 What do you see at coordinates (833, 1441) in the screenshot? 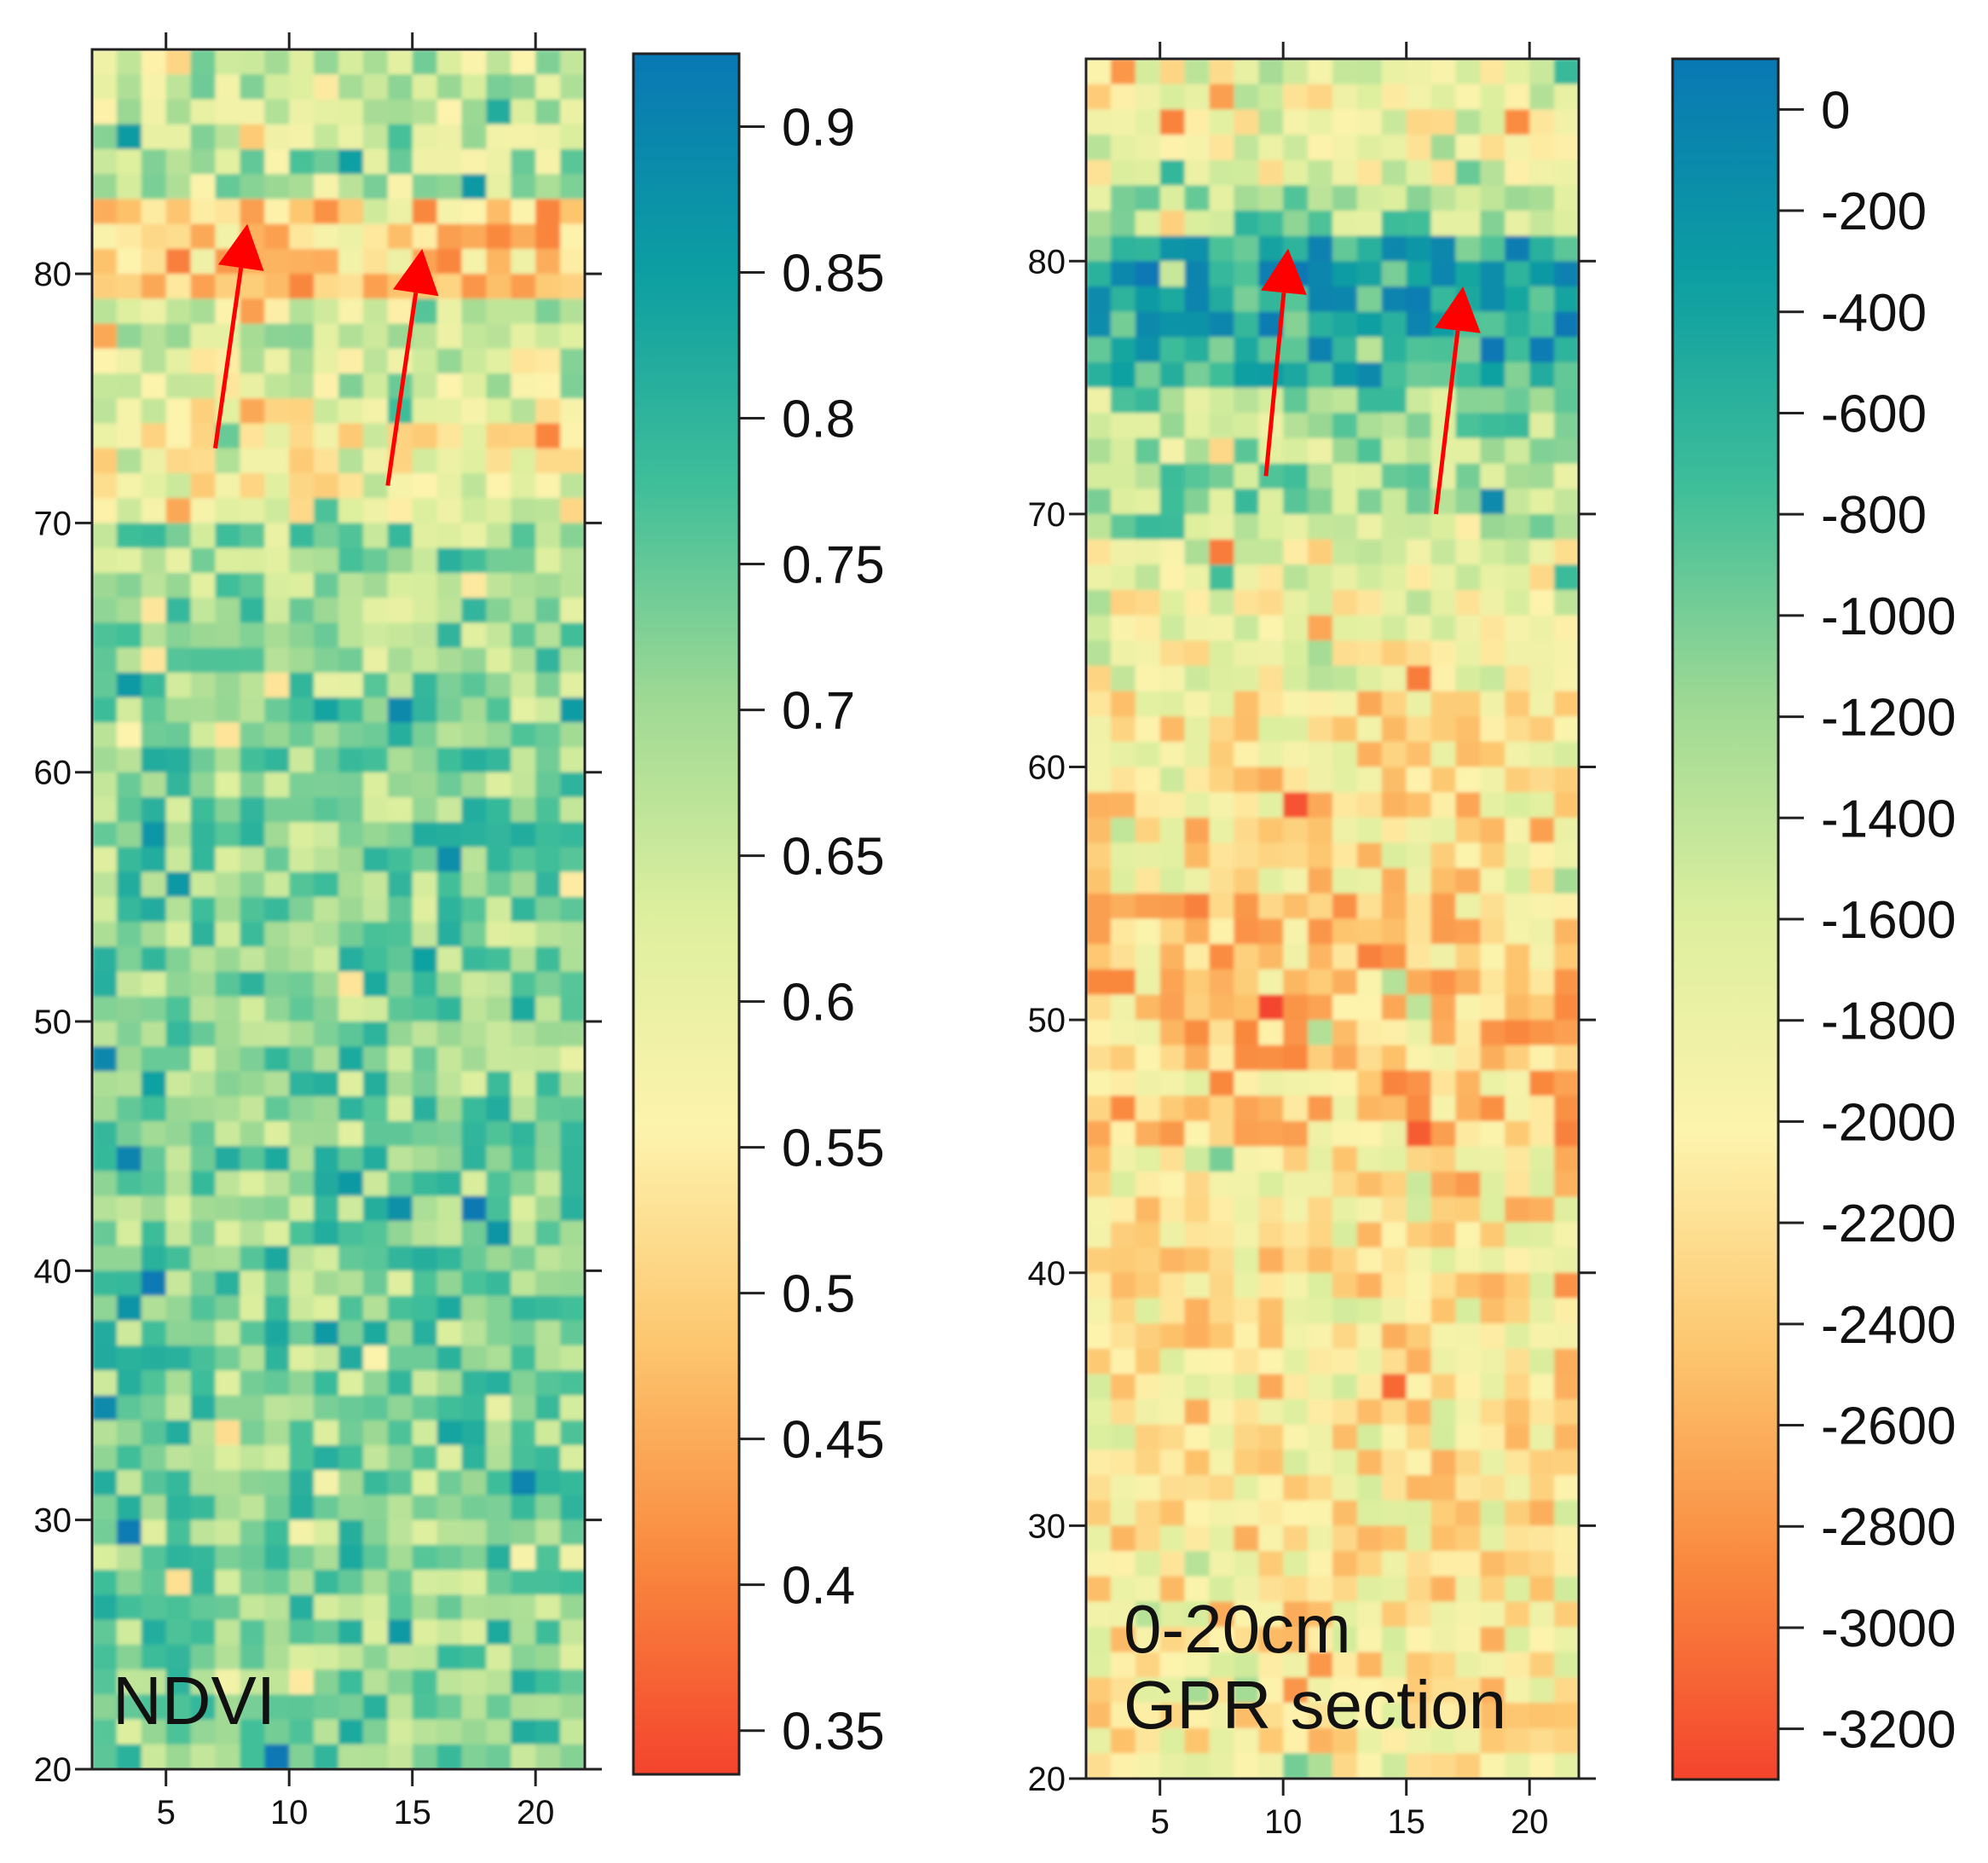
I see `colorbar-tick-label: 0.45` at bounding box center [833, 1441].